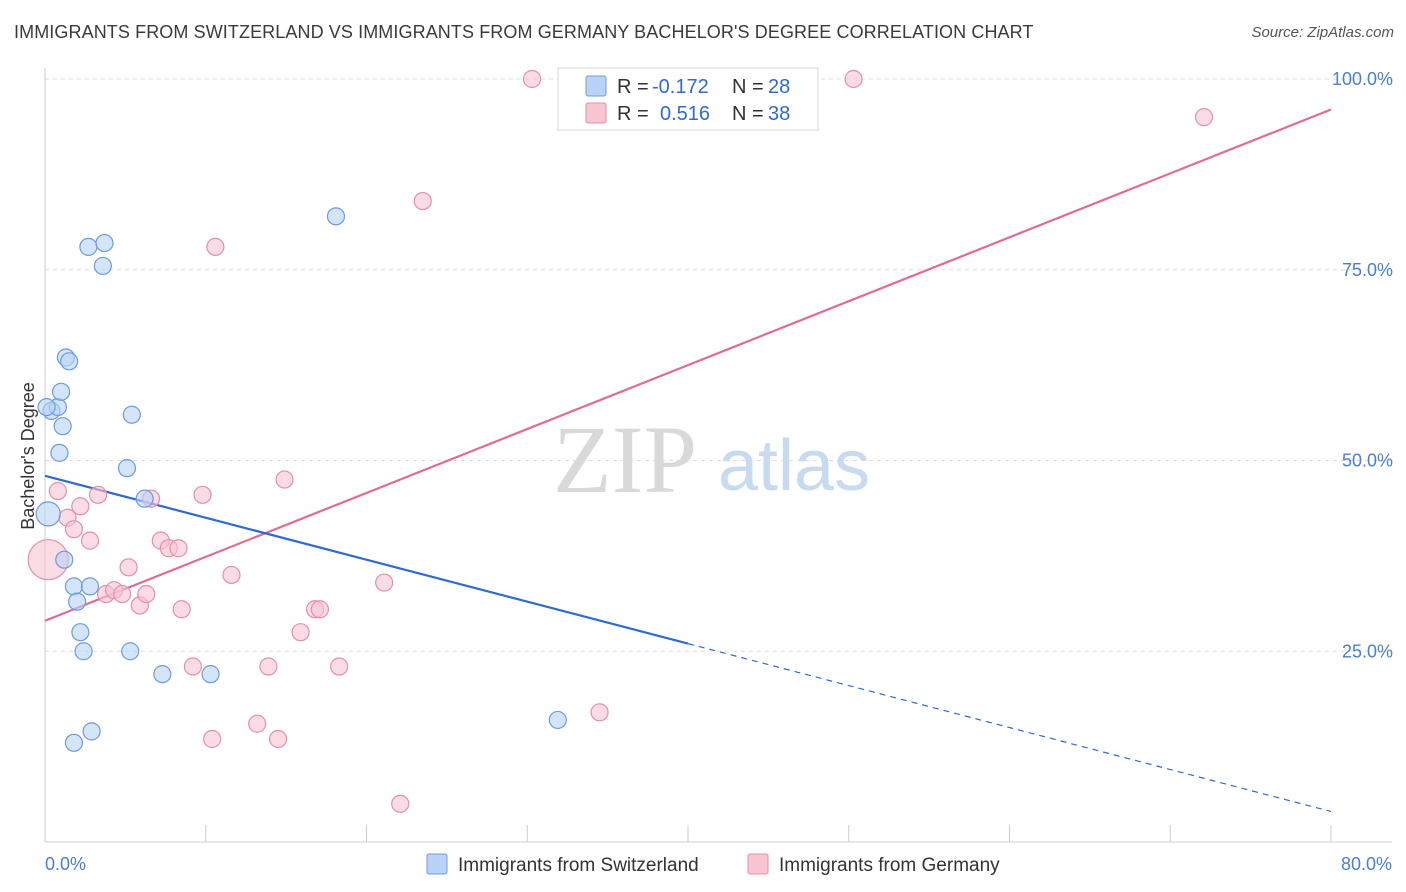 The image size is (1406, 892). I want to click on y-tick-label: 100.0%, so click(1362, 79).